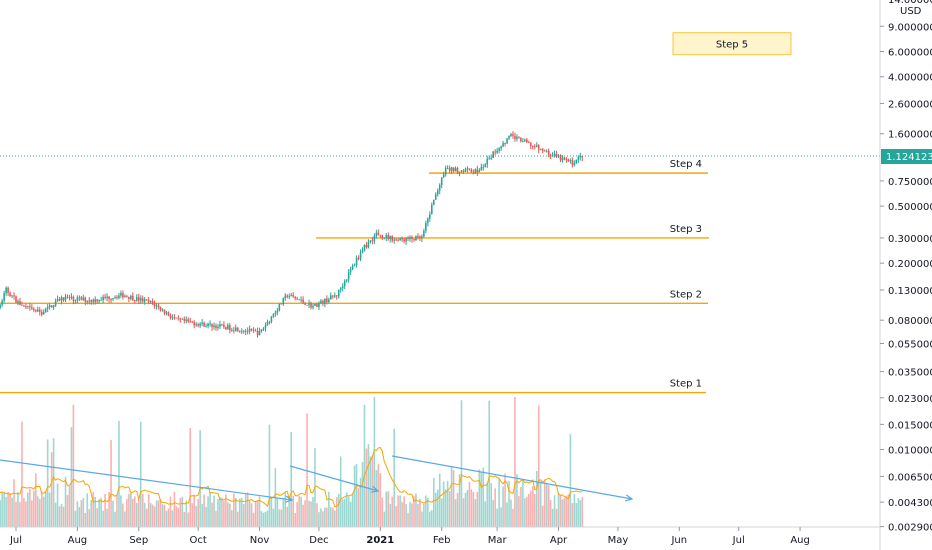  I want to click on price-tick-label: 0.750000, so click(910, 182).